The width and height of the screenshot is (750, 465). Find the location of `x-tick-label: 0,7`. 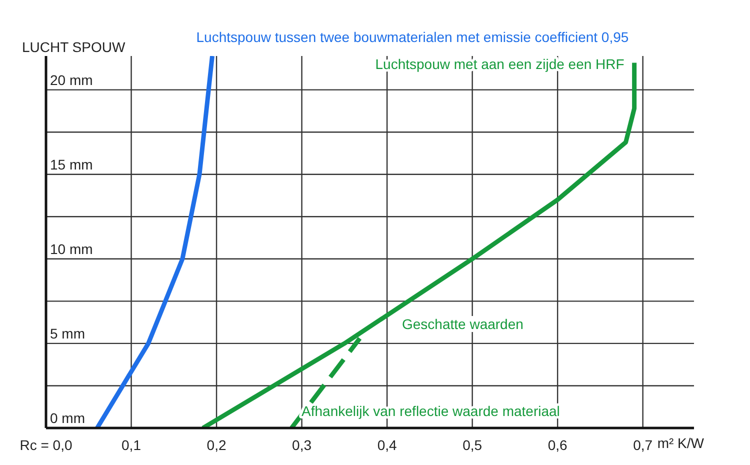

x-tick-label: 0,7 is located at coordinates (643, 445).